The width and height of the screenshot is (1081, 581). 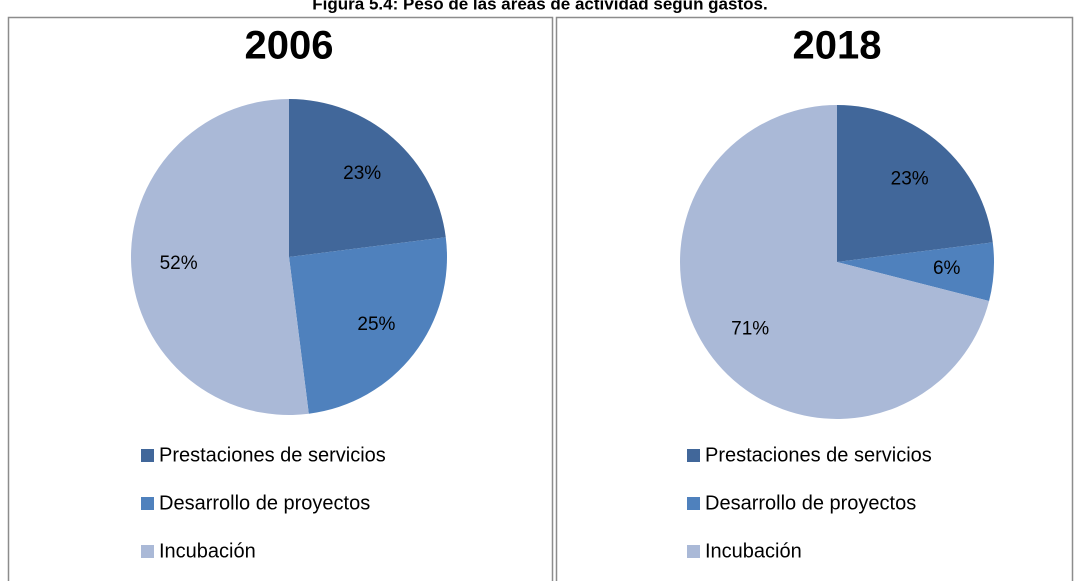 I want to click on data-label: 25%, so click(x=376, y=324).